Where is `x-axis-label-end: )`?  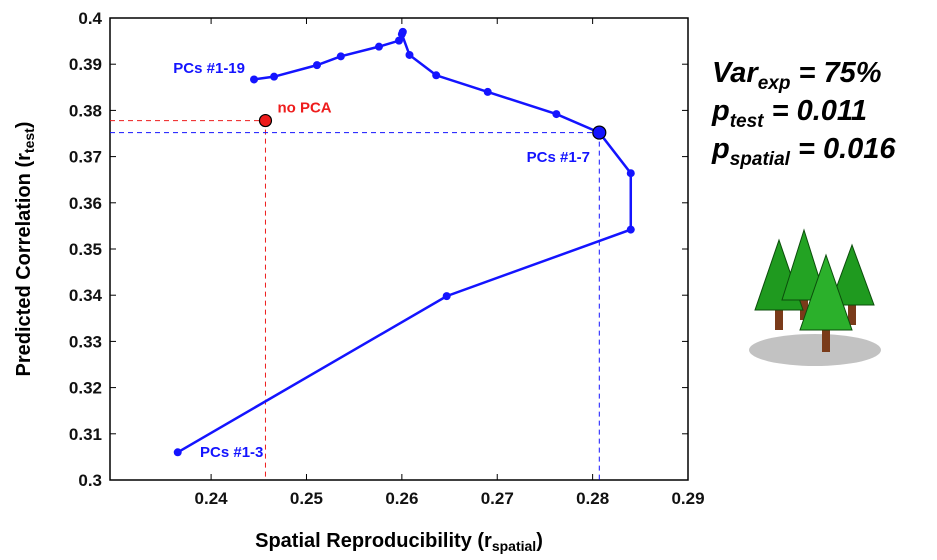
x-axis-label-end: ) is located at coordinates (539, 541).